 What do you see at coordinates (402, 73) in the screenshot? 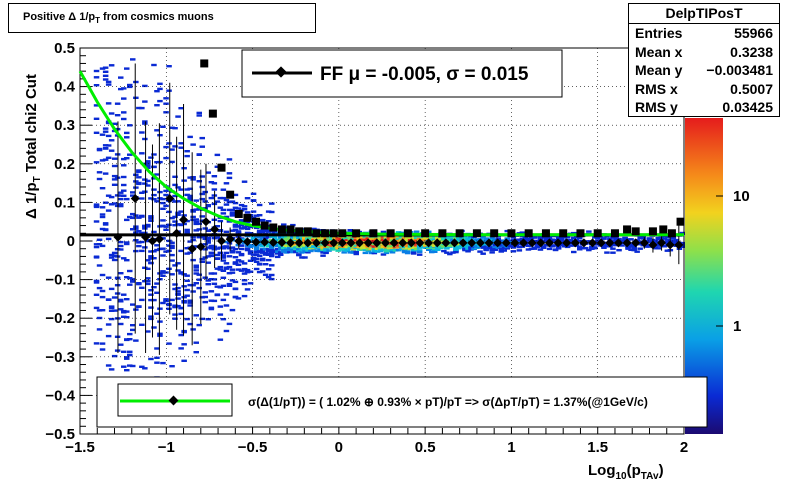
I see `fit-legend: FF μ = -0.005, σ = 0.015` at bounding box center [402, 73].